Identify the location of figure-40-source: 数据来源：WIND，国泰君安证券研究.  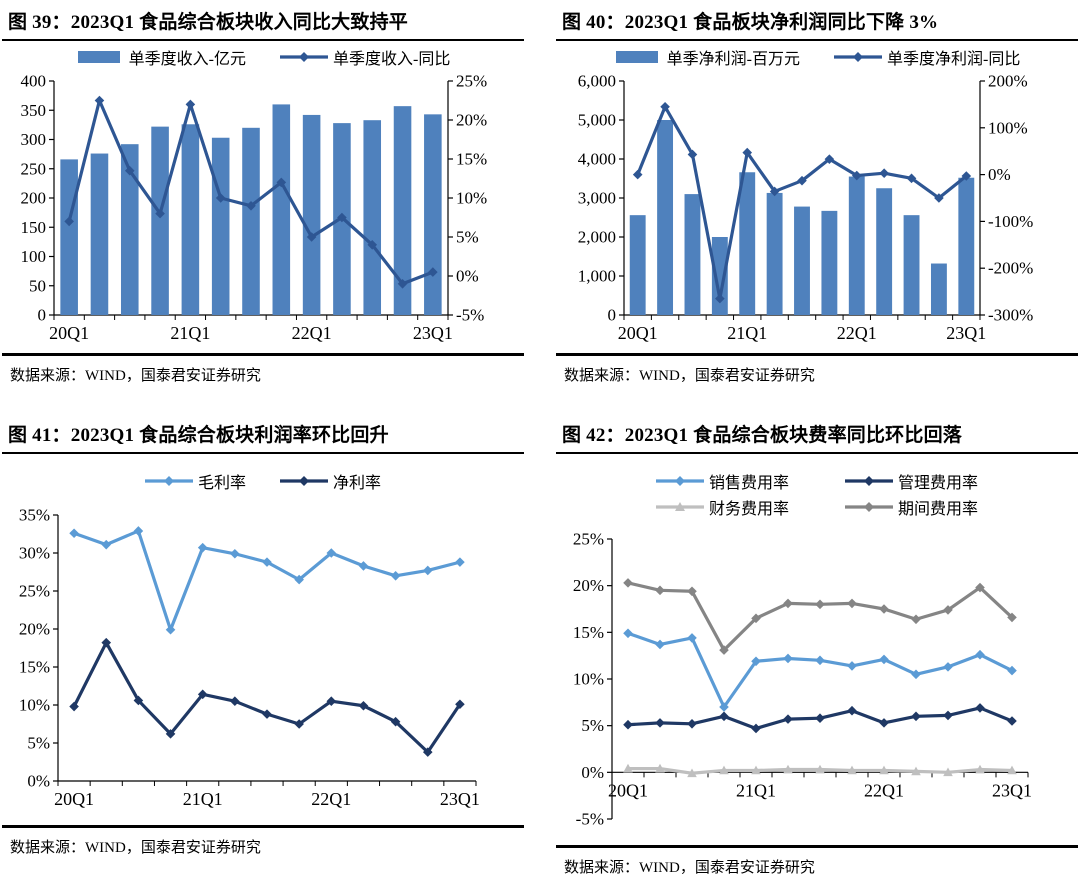
(689, 376).